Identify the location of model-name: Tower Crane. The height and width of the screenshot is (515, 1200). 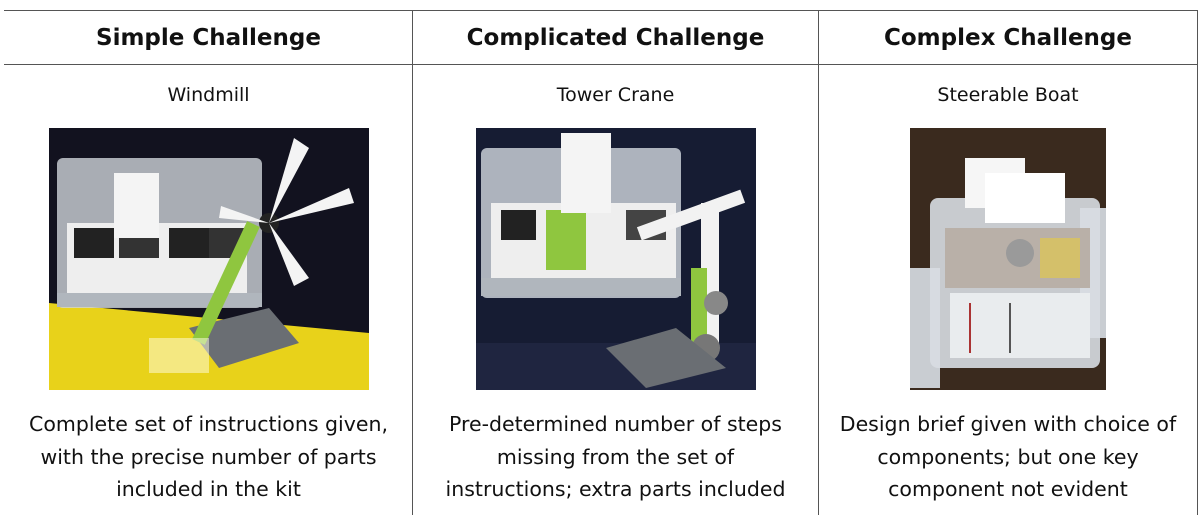
(615, 95).